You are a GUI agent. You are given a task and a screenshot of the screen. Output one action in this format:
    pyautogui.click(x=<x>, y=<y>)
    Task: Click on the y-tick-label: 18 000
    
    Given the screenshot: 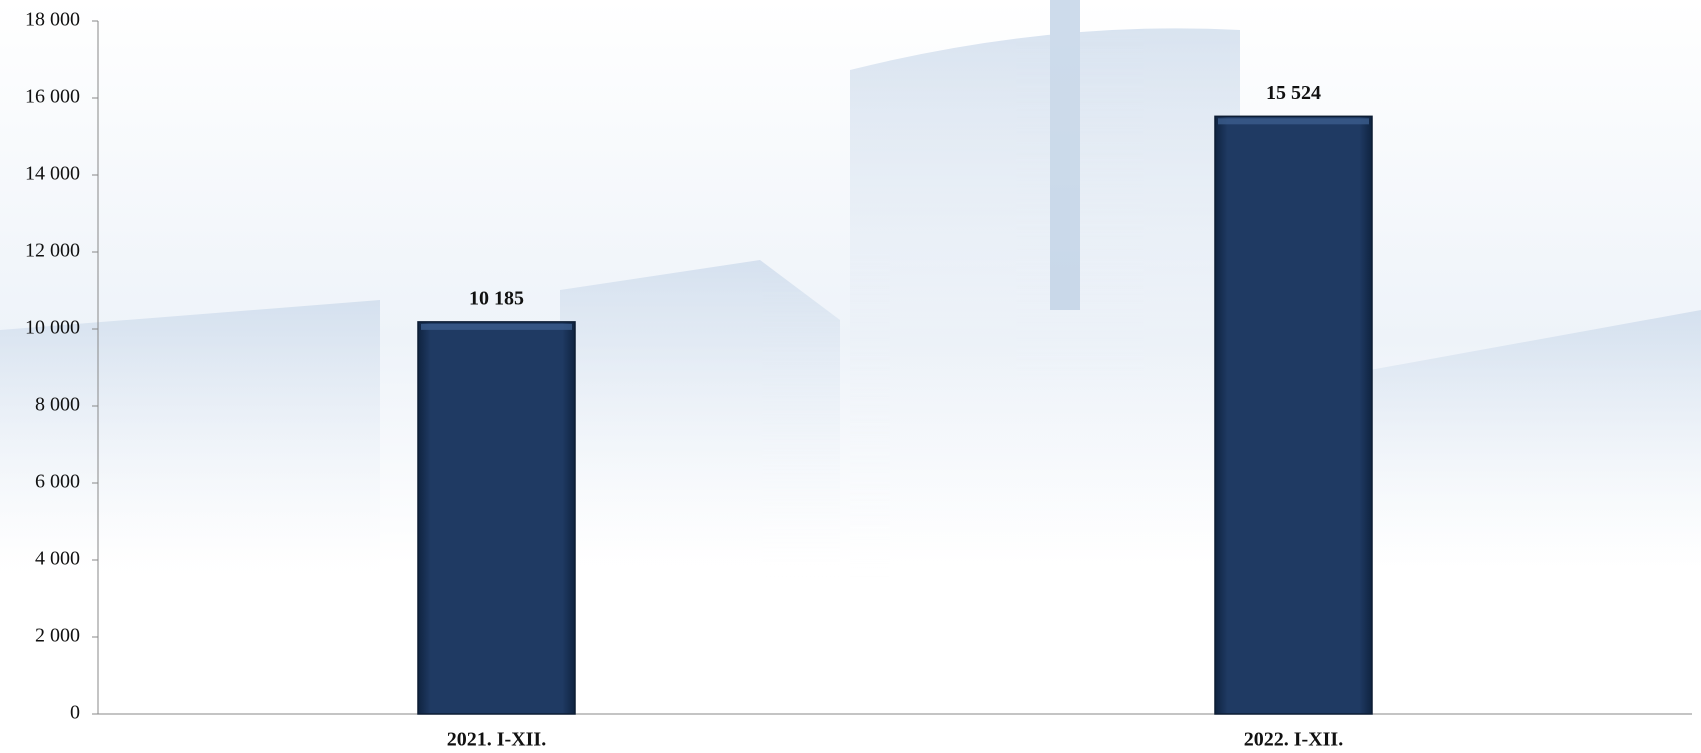 What is the action you would take?
    pyautogui.click(x=52, y=20)
    